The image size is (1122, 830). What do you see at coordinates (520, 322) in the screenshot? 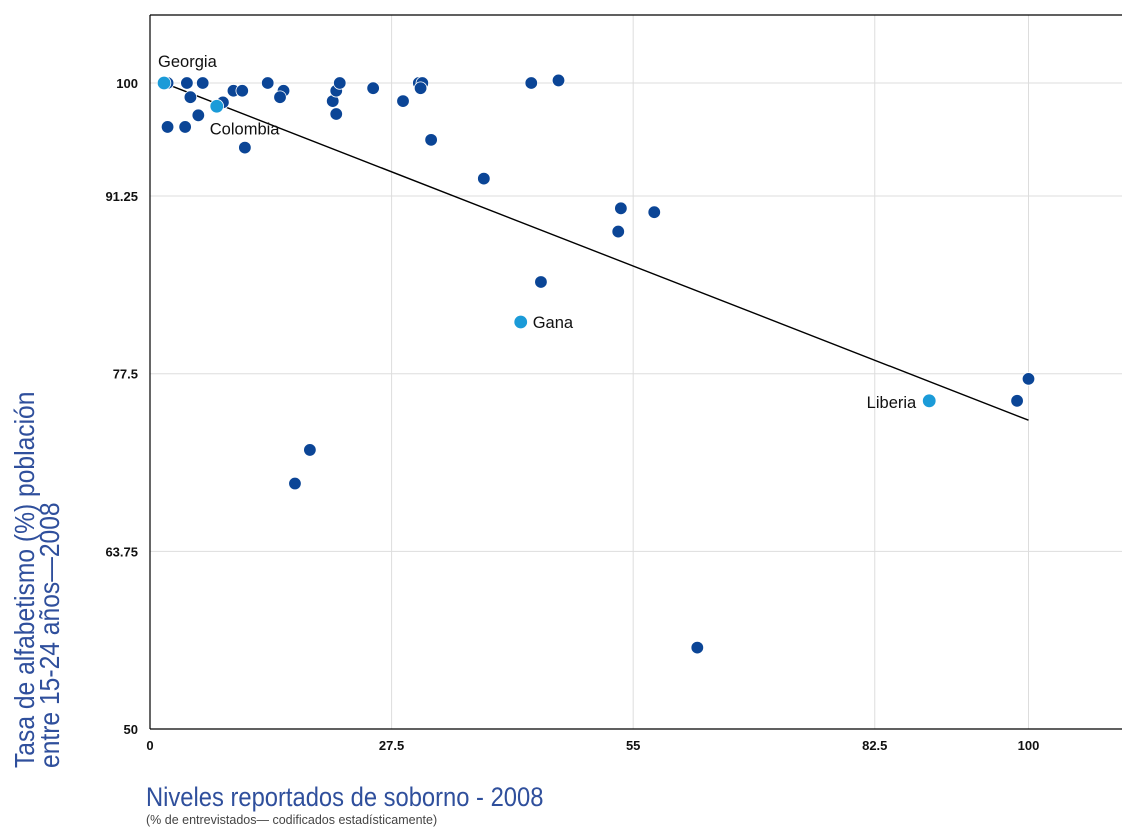
I see `highlighted-point-gana` at bounding box center [520, 322].